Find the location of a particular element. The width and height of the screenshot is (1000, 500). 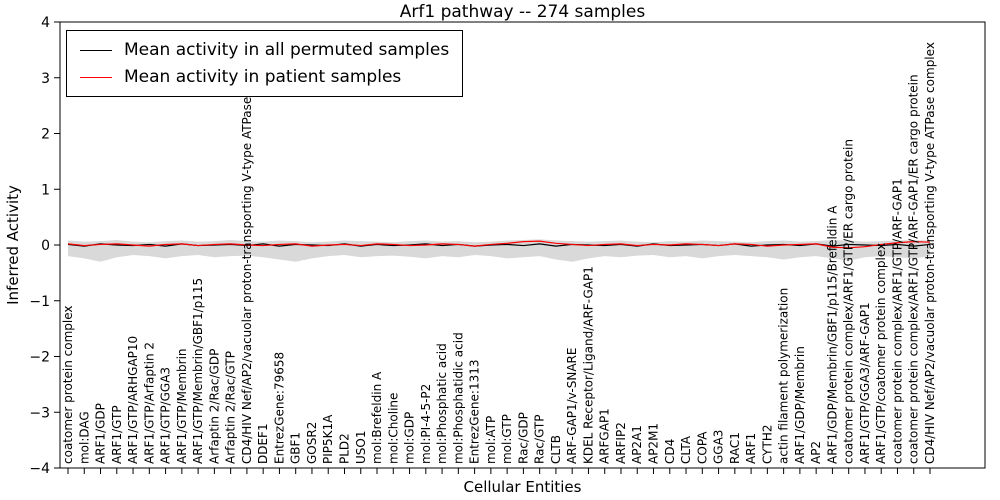

x-tick-label: mol:Brefeldin A is located at coordinates (377, 417).